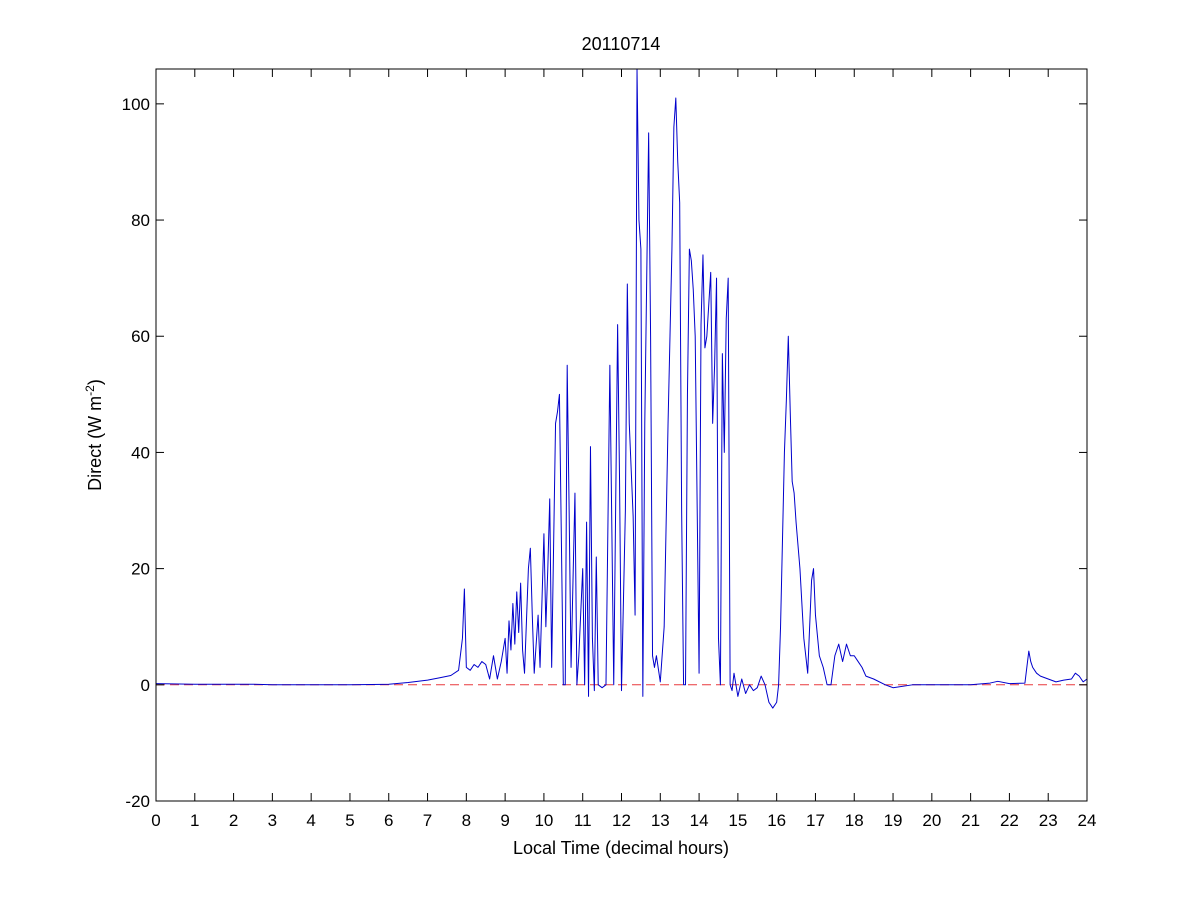  What do you see at coordinates (90, 390) in the screenshot?
I see `y-axis-label-superscript: -2` at bounding box center [90, 390].